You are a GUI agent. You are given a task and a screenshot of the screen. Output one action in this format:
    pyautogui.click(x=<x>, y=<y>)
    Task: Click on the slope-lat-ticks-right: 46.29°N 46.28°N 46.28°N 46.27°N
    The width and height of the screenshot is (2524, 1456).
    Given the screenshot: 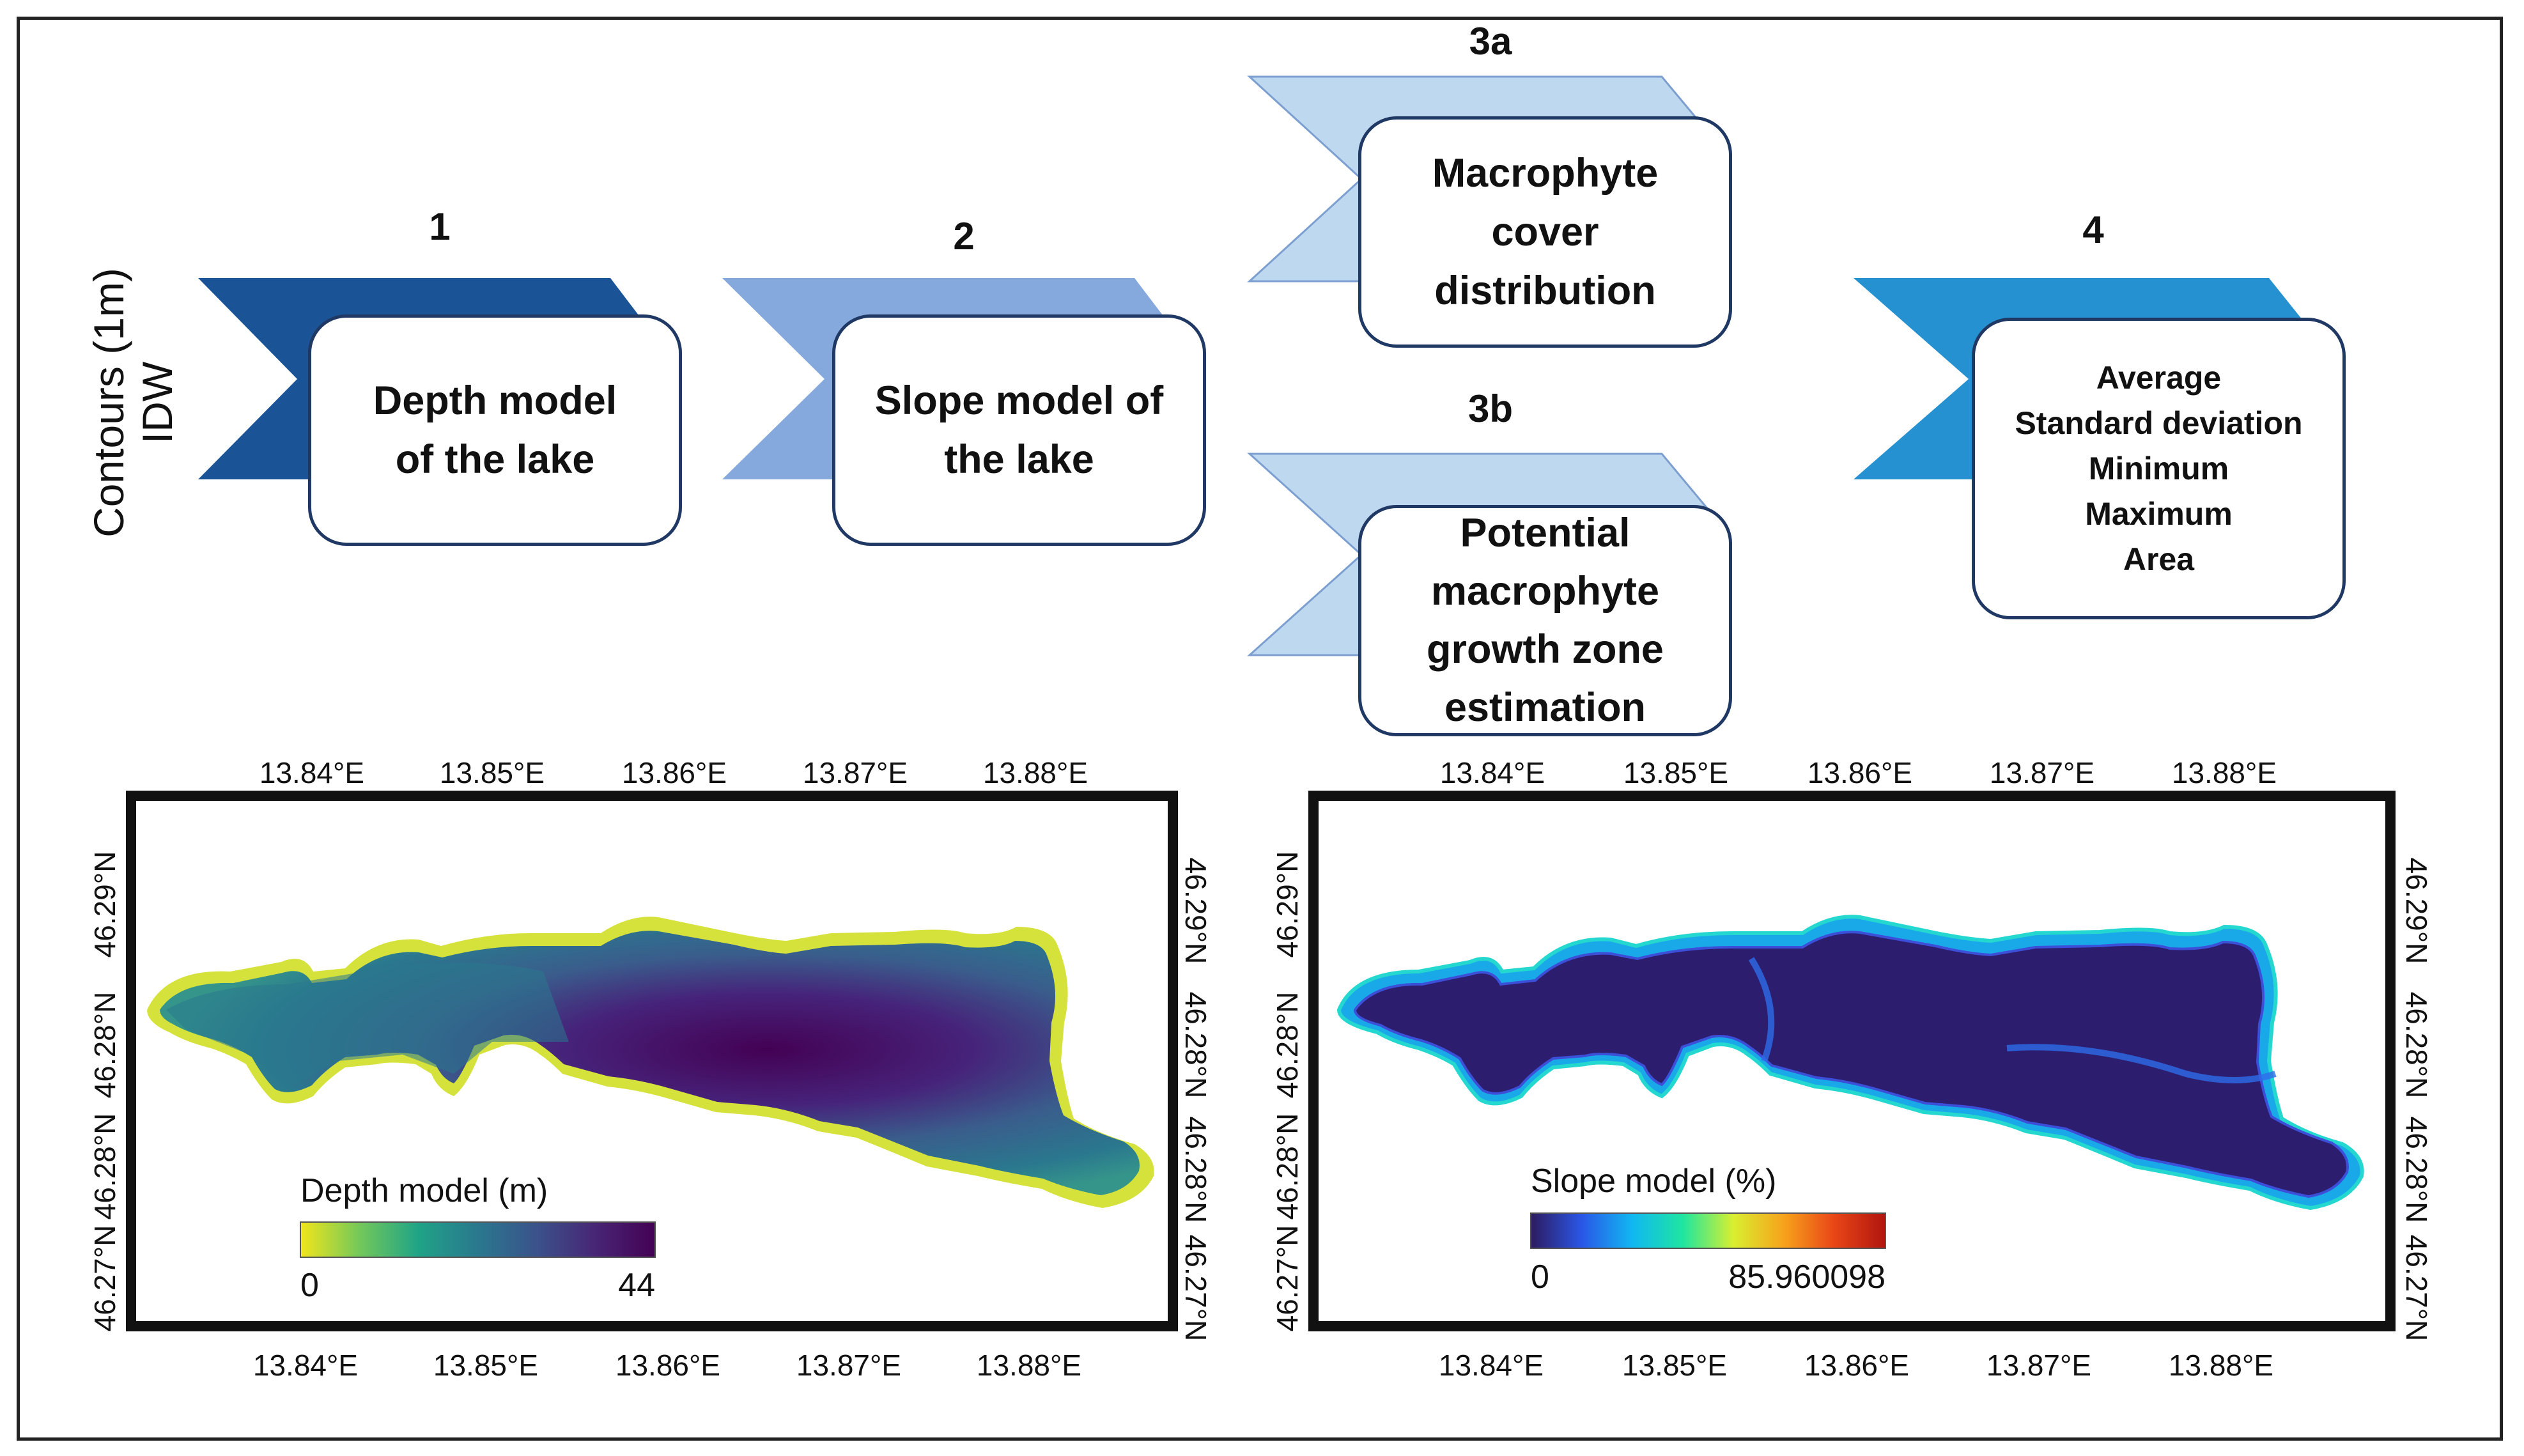 What is the action you would take?
    pyautogui.click(x=2416, y=1100)
    